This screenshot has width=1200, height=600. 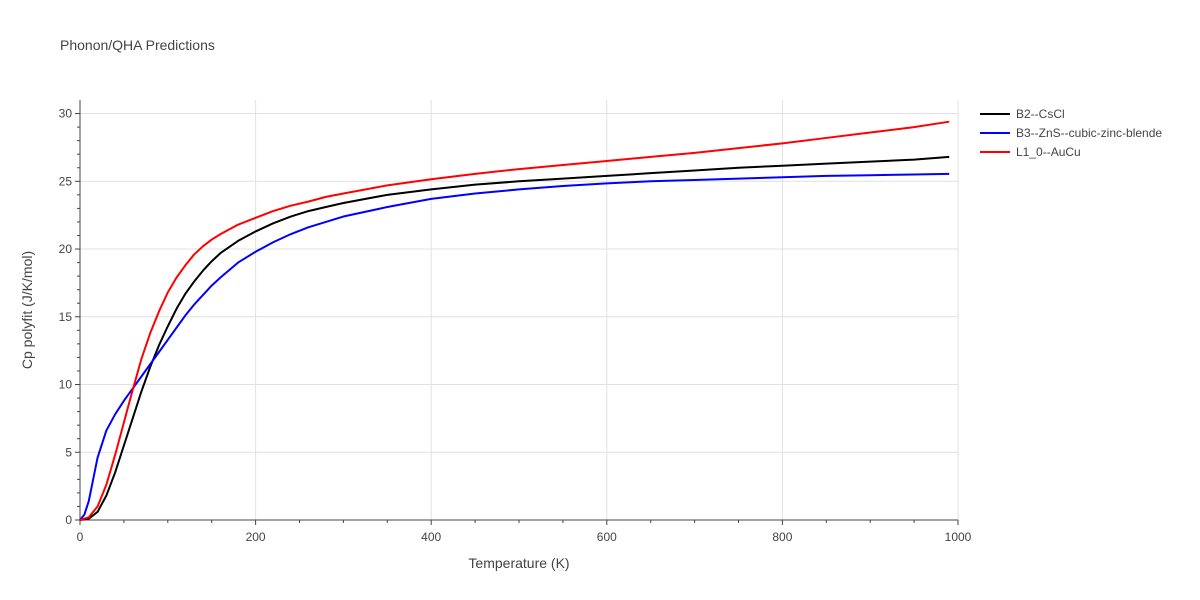 I want to click on y-tick-label: 25, so click(x=66, y=181).